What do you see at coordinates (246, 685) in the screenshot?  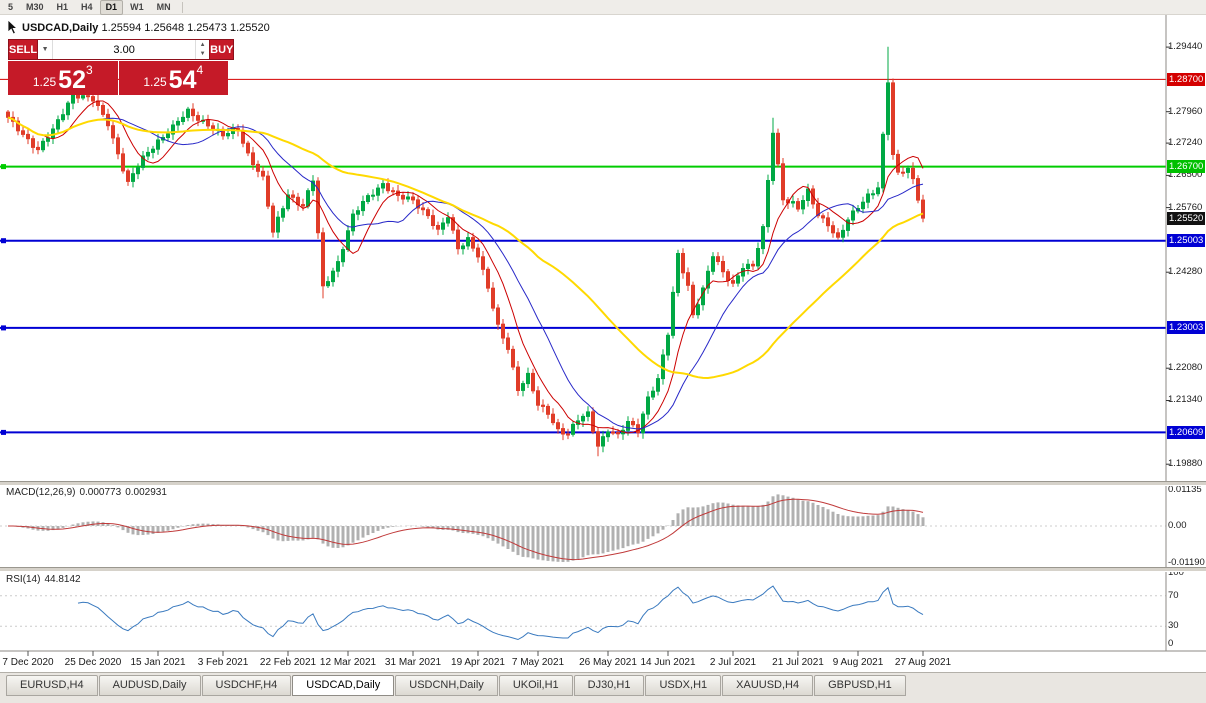 I see `chart-tab-USDCHF,H4: USDCHF,H4` at bounding box center [246, 685].